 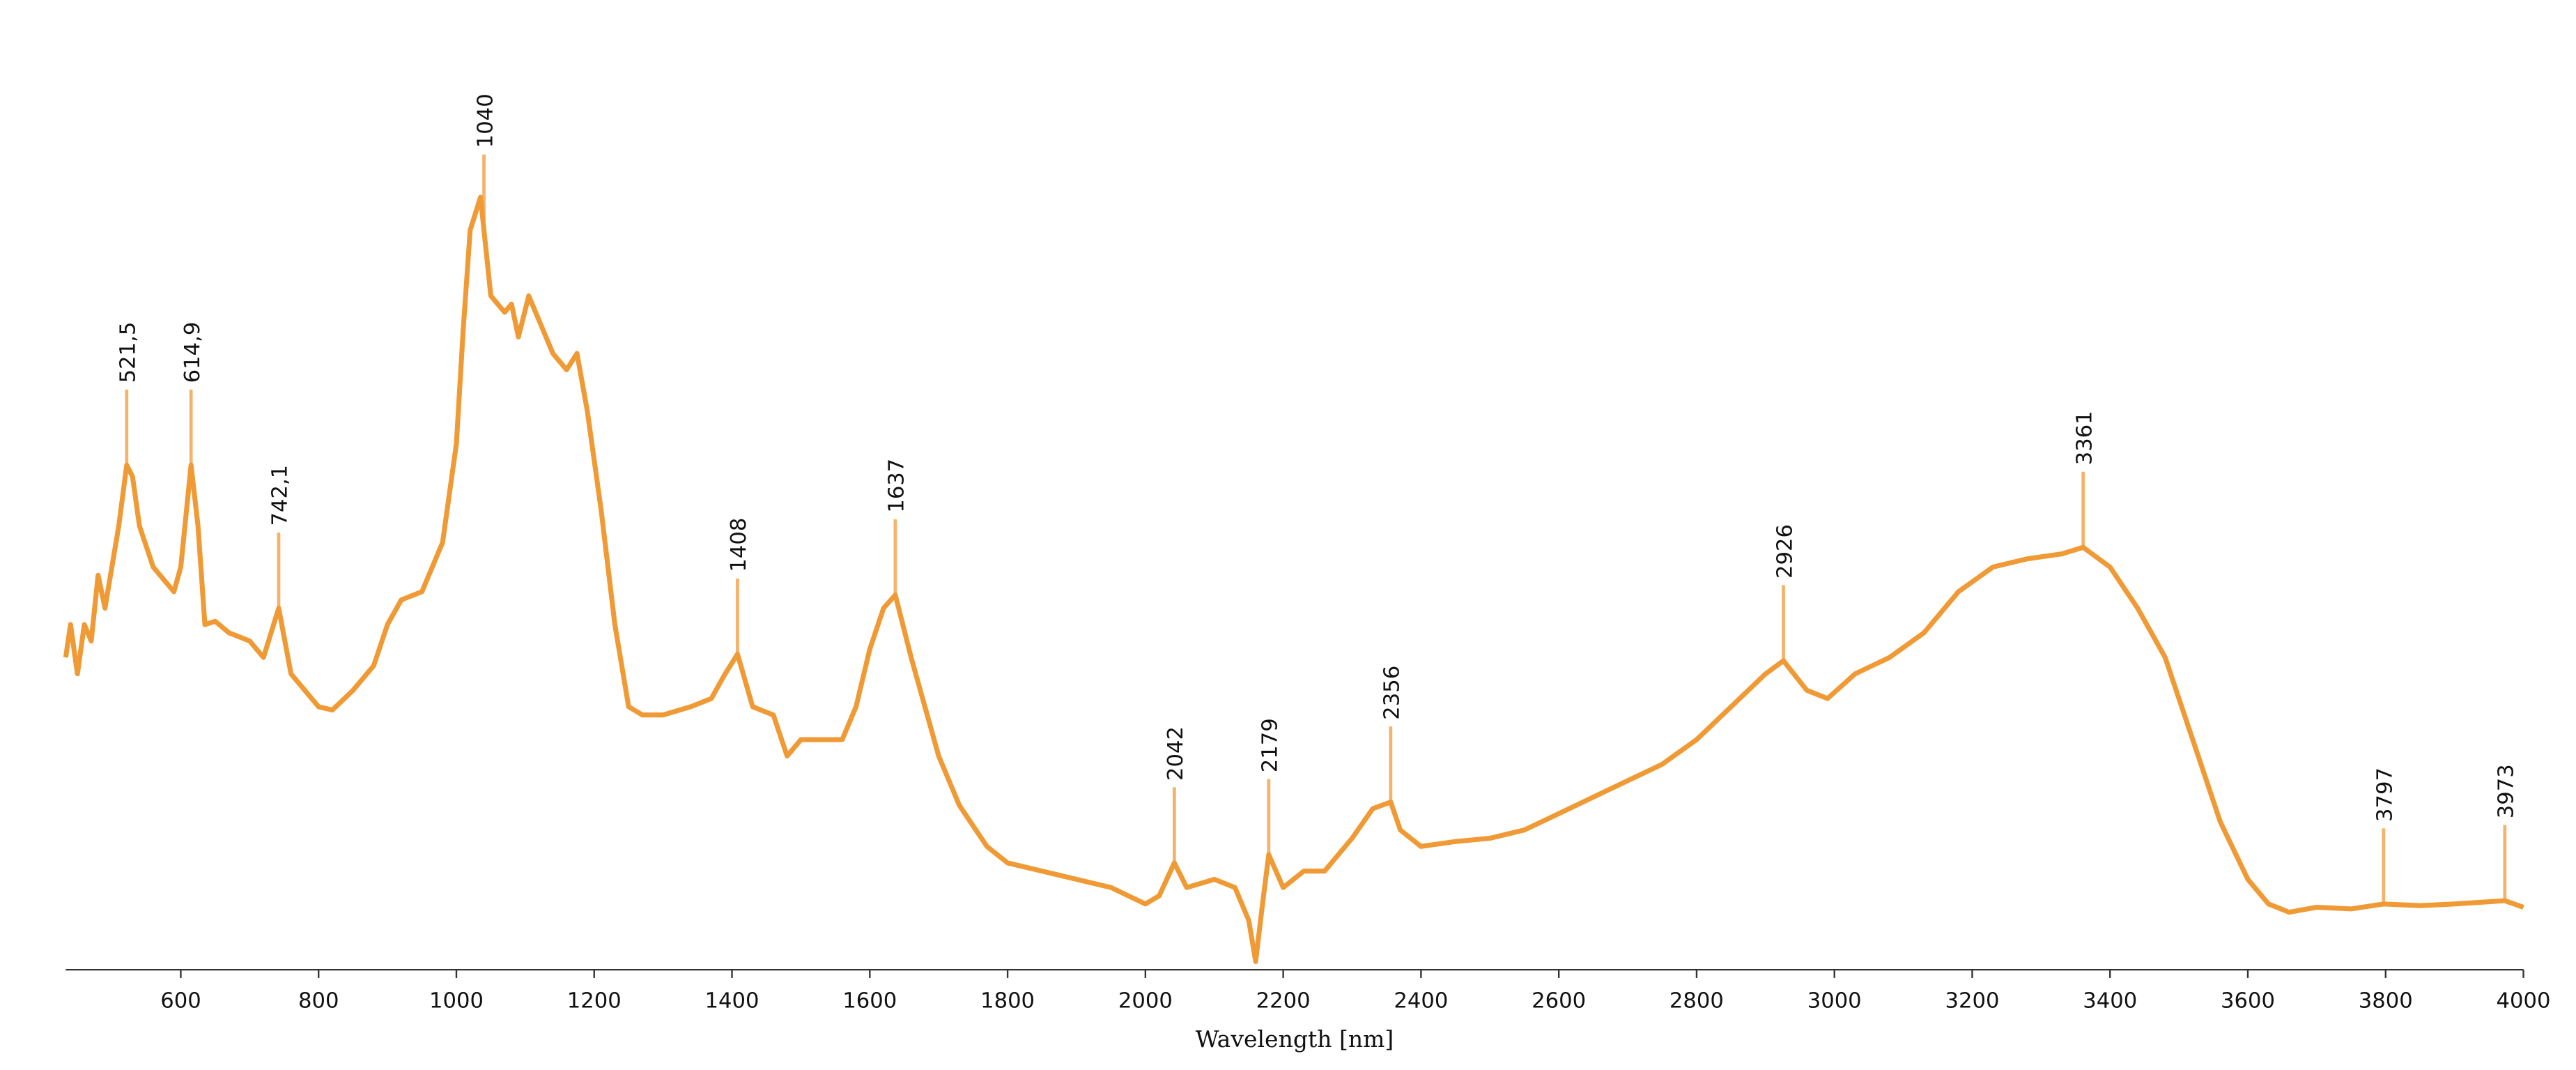 What do you see at coordinates (180, 1000) in the screenshot?
I see `x-tick-label: 600` at bounding box center [180, 1000].